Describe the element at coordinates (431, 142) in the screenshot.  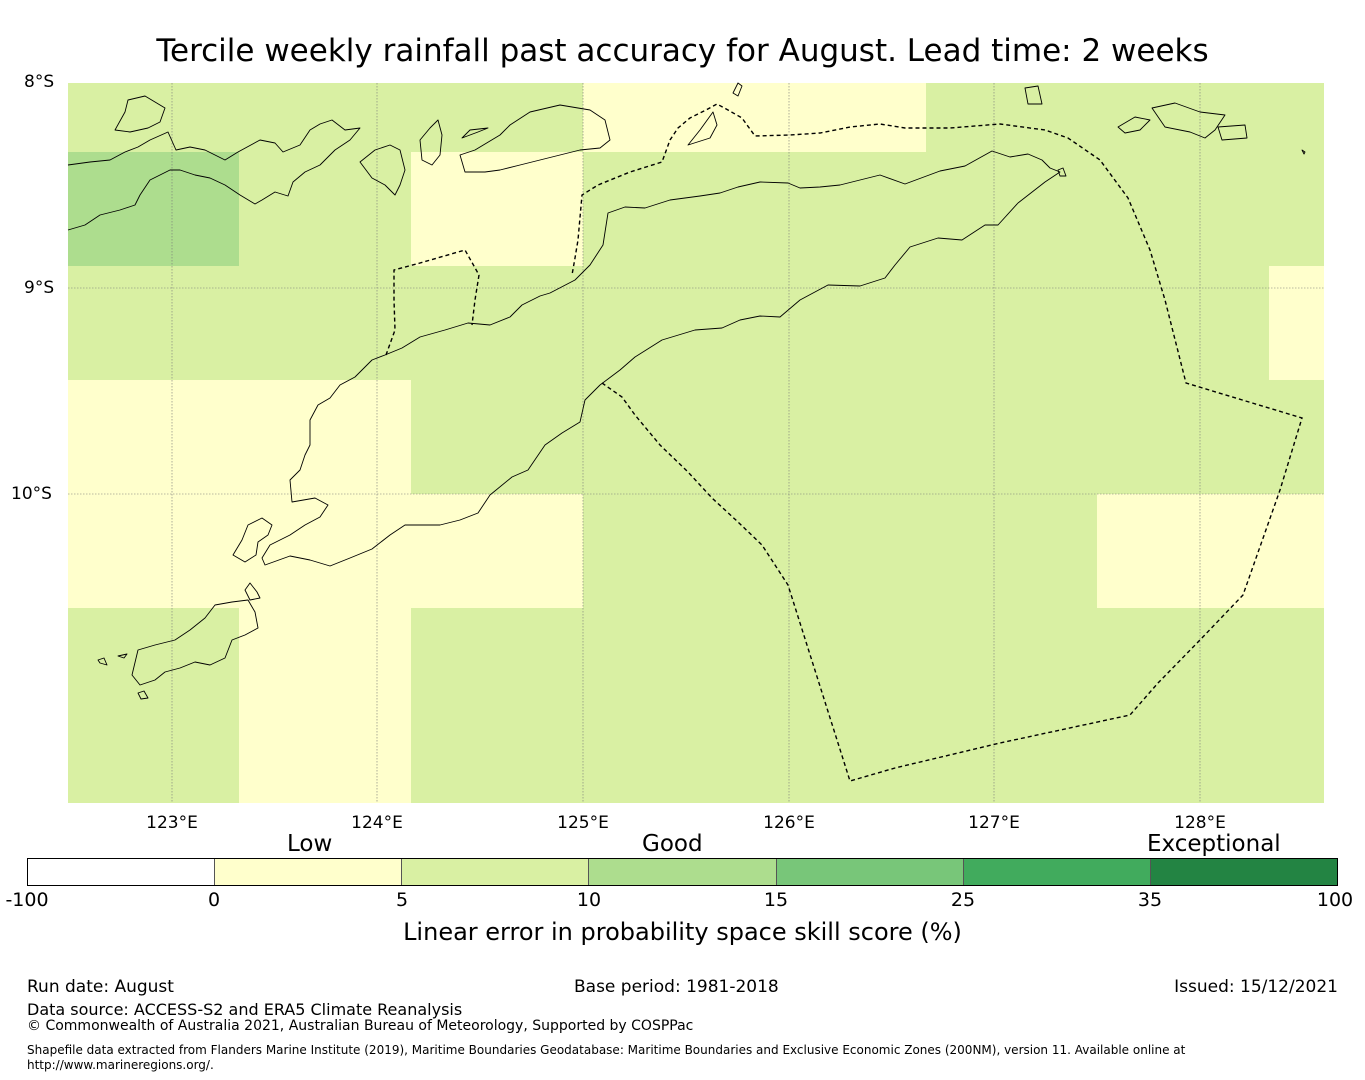
I see `pantar-coastline` at that location.